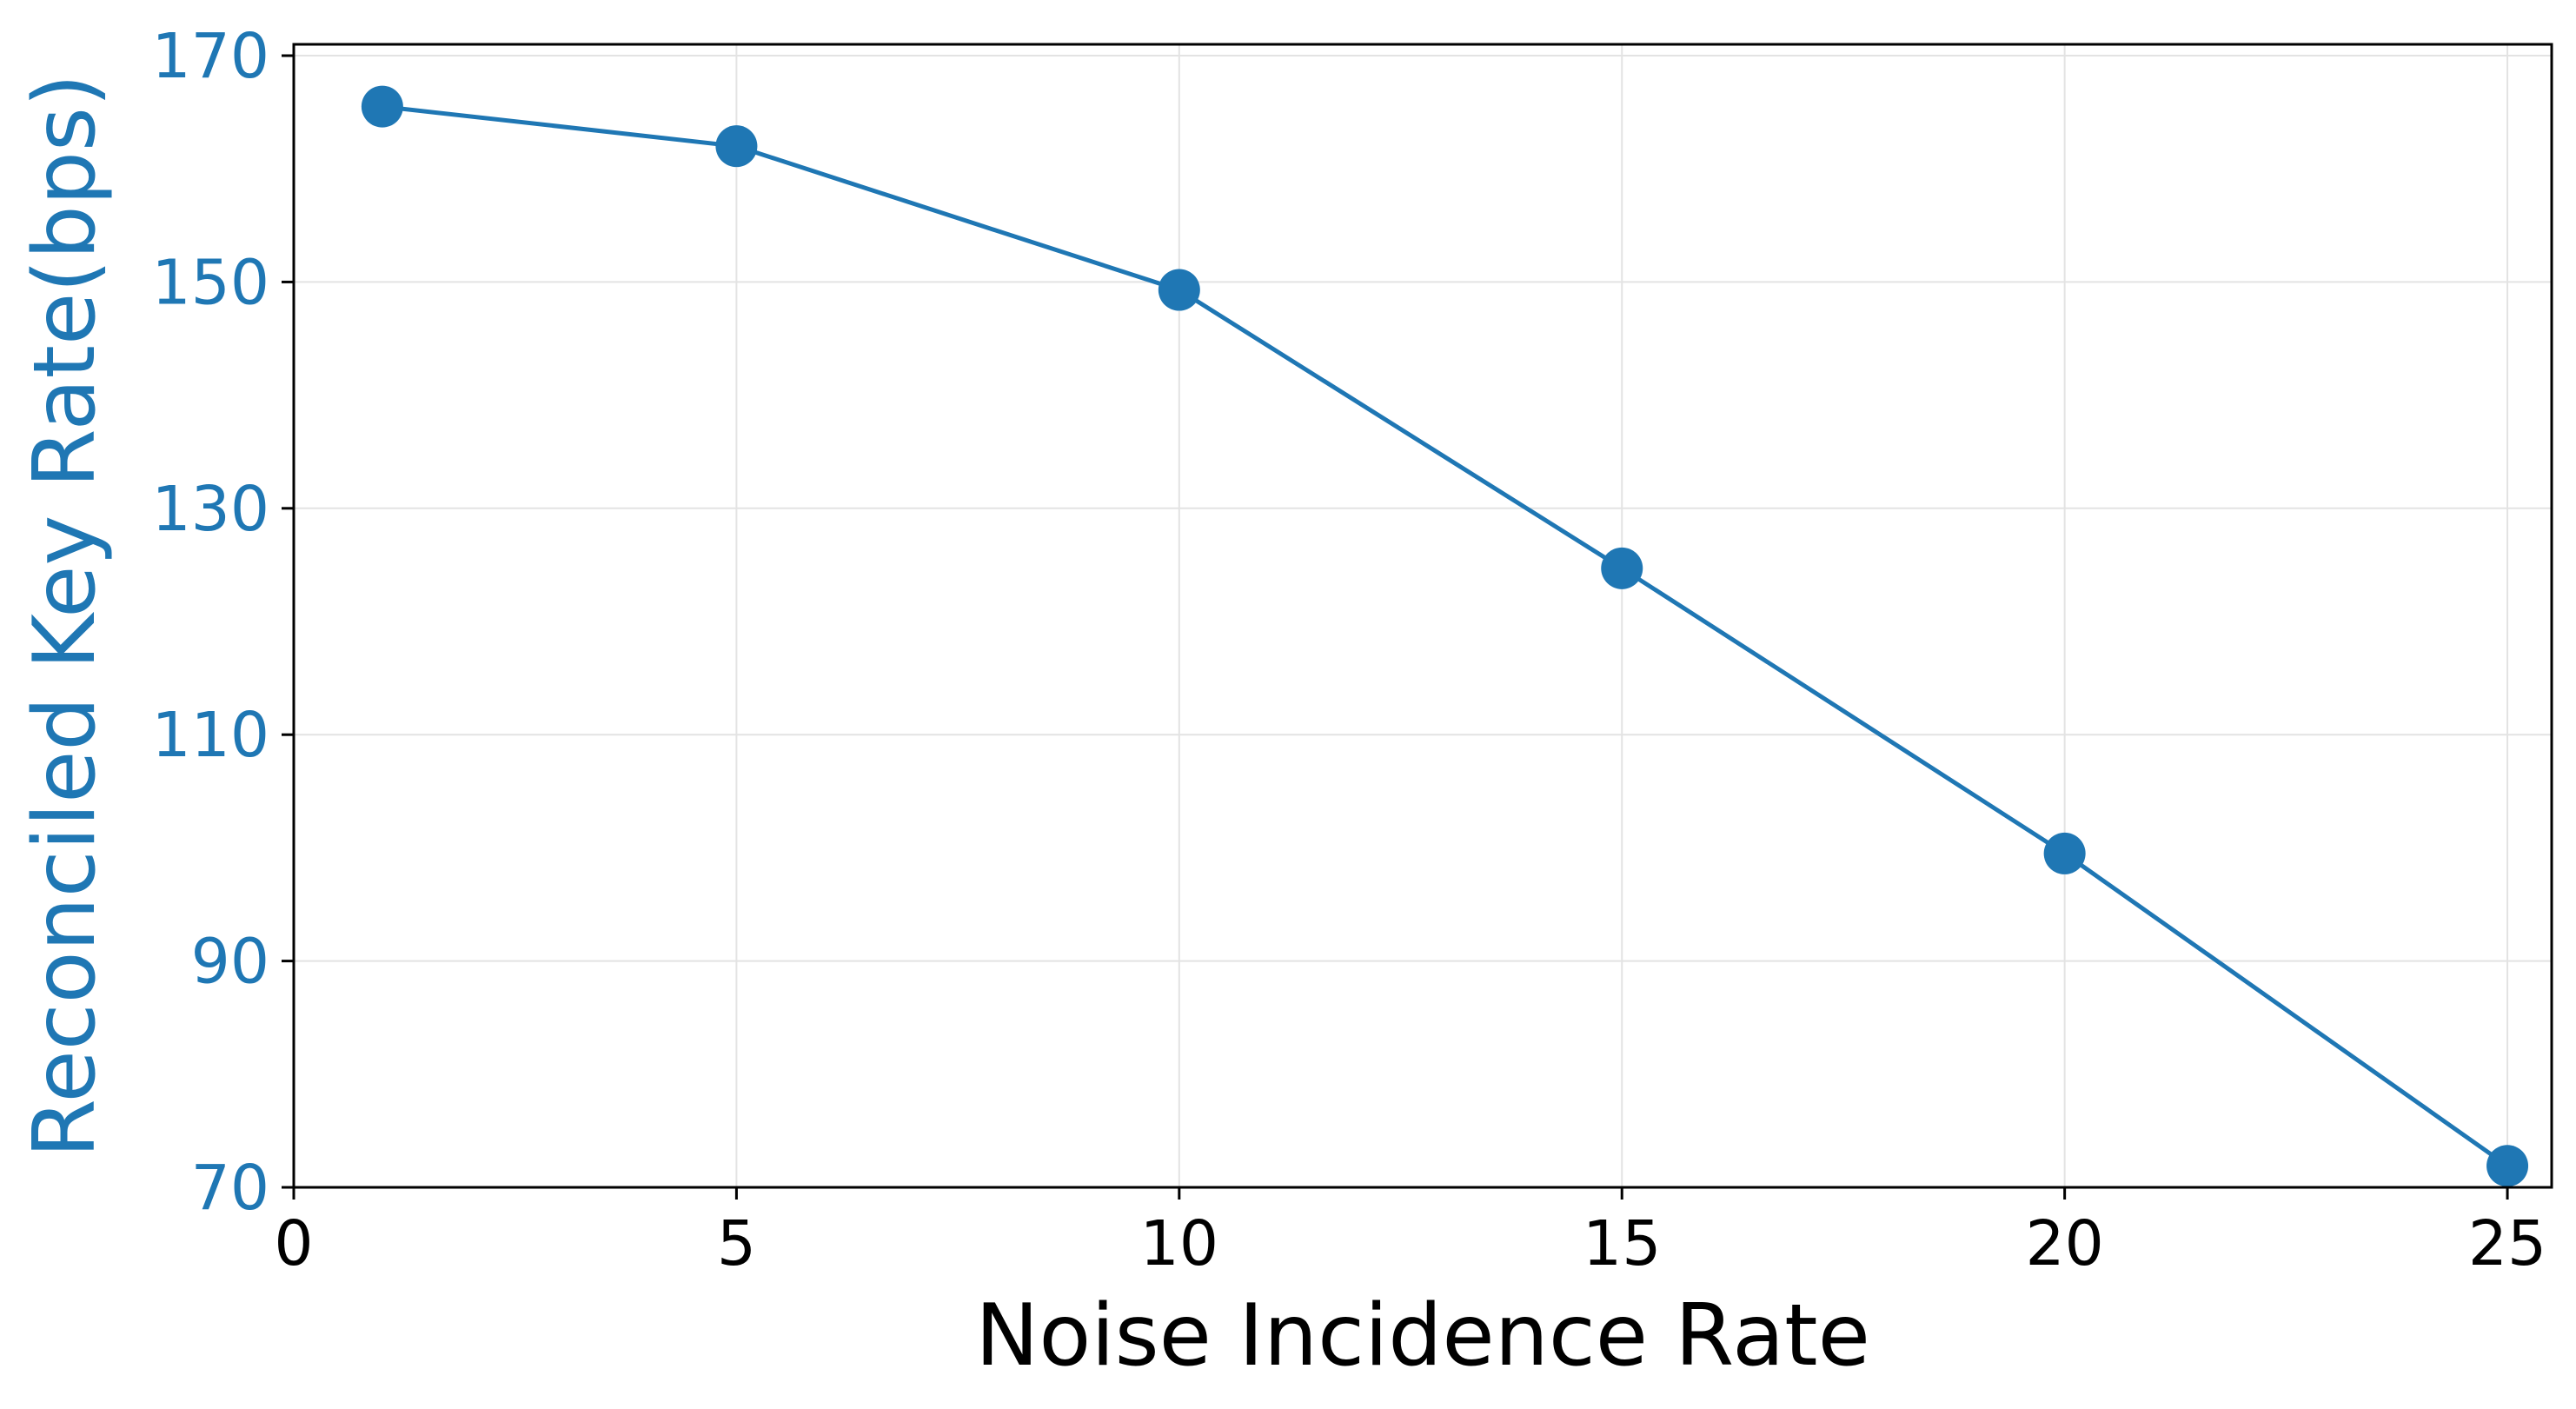 The width and height of the screenshot is (2576, 1409). Describe the element at coordinates (736, 1243) in the screenshot. I see `x-tick-label: 5` at that location.